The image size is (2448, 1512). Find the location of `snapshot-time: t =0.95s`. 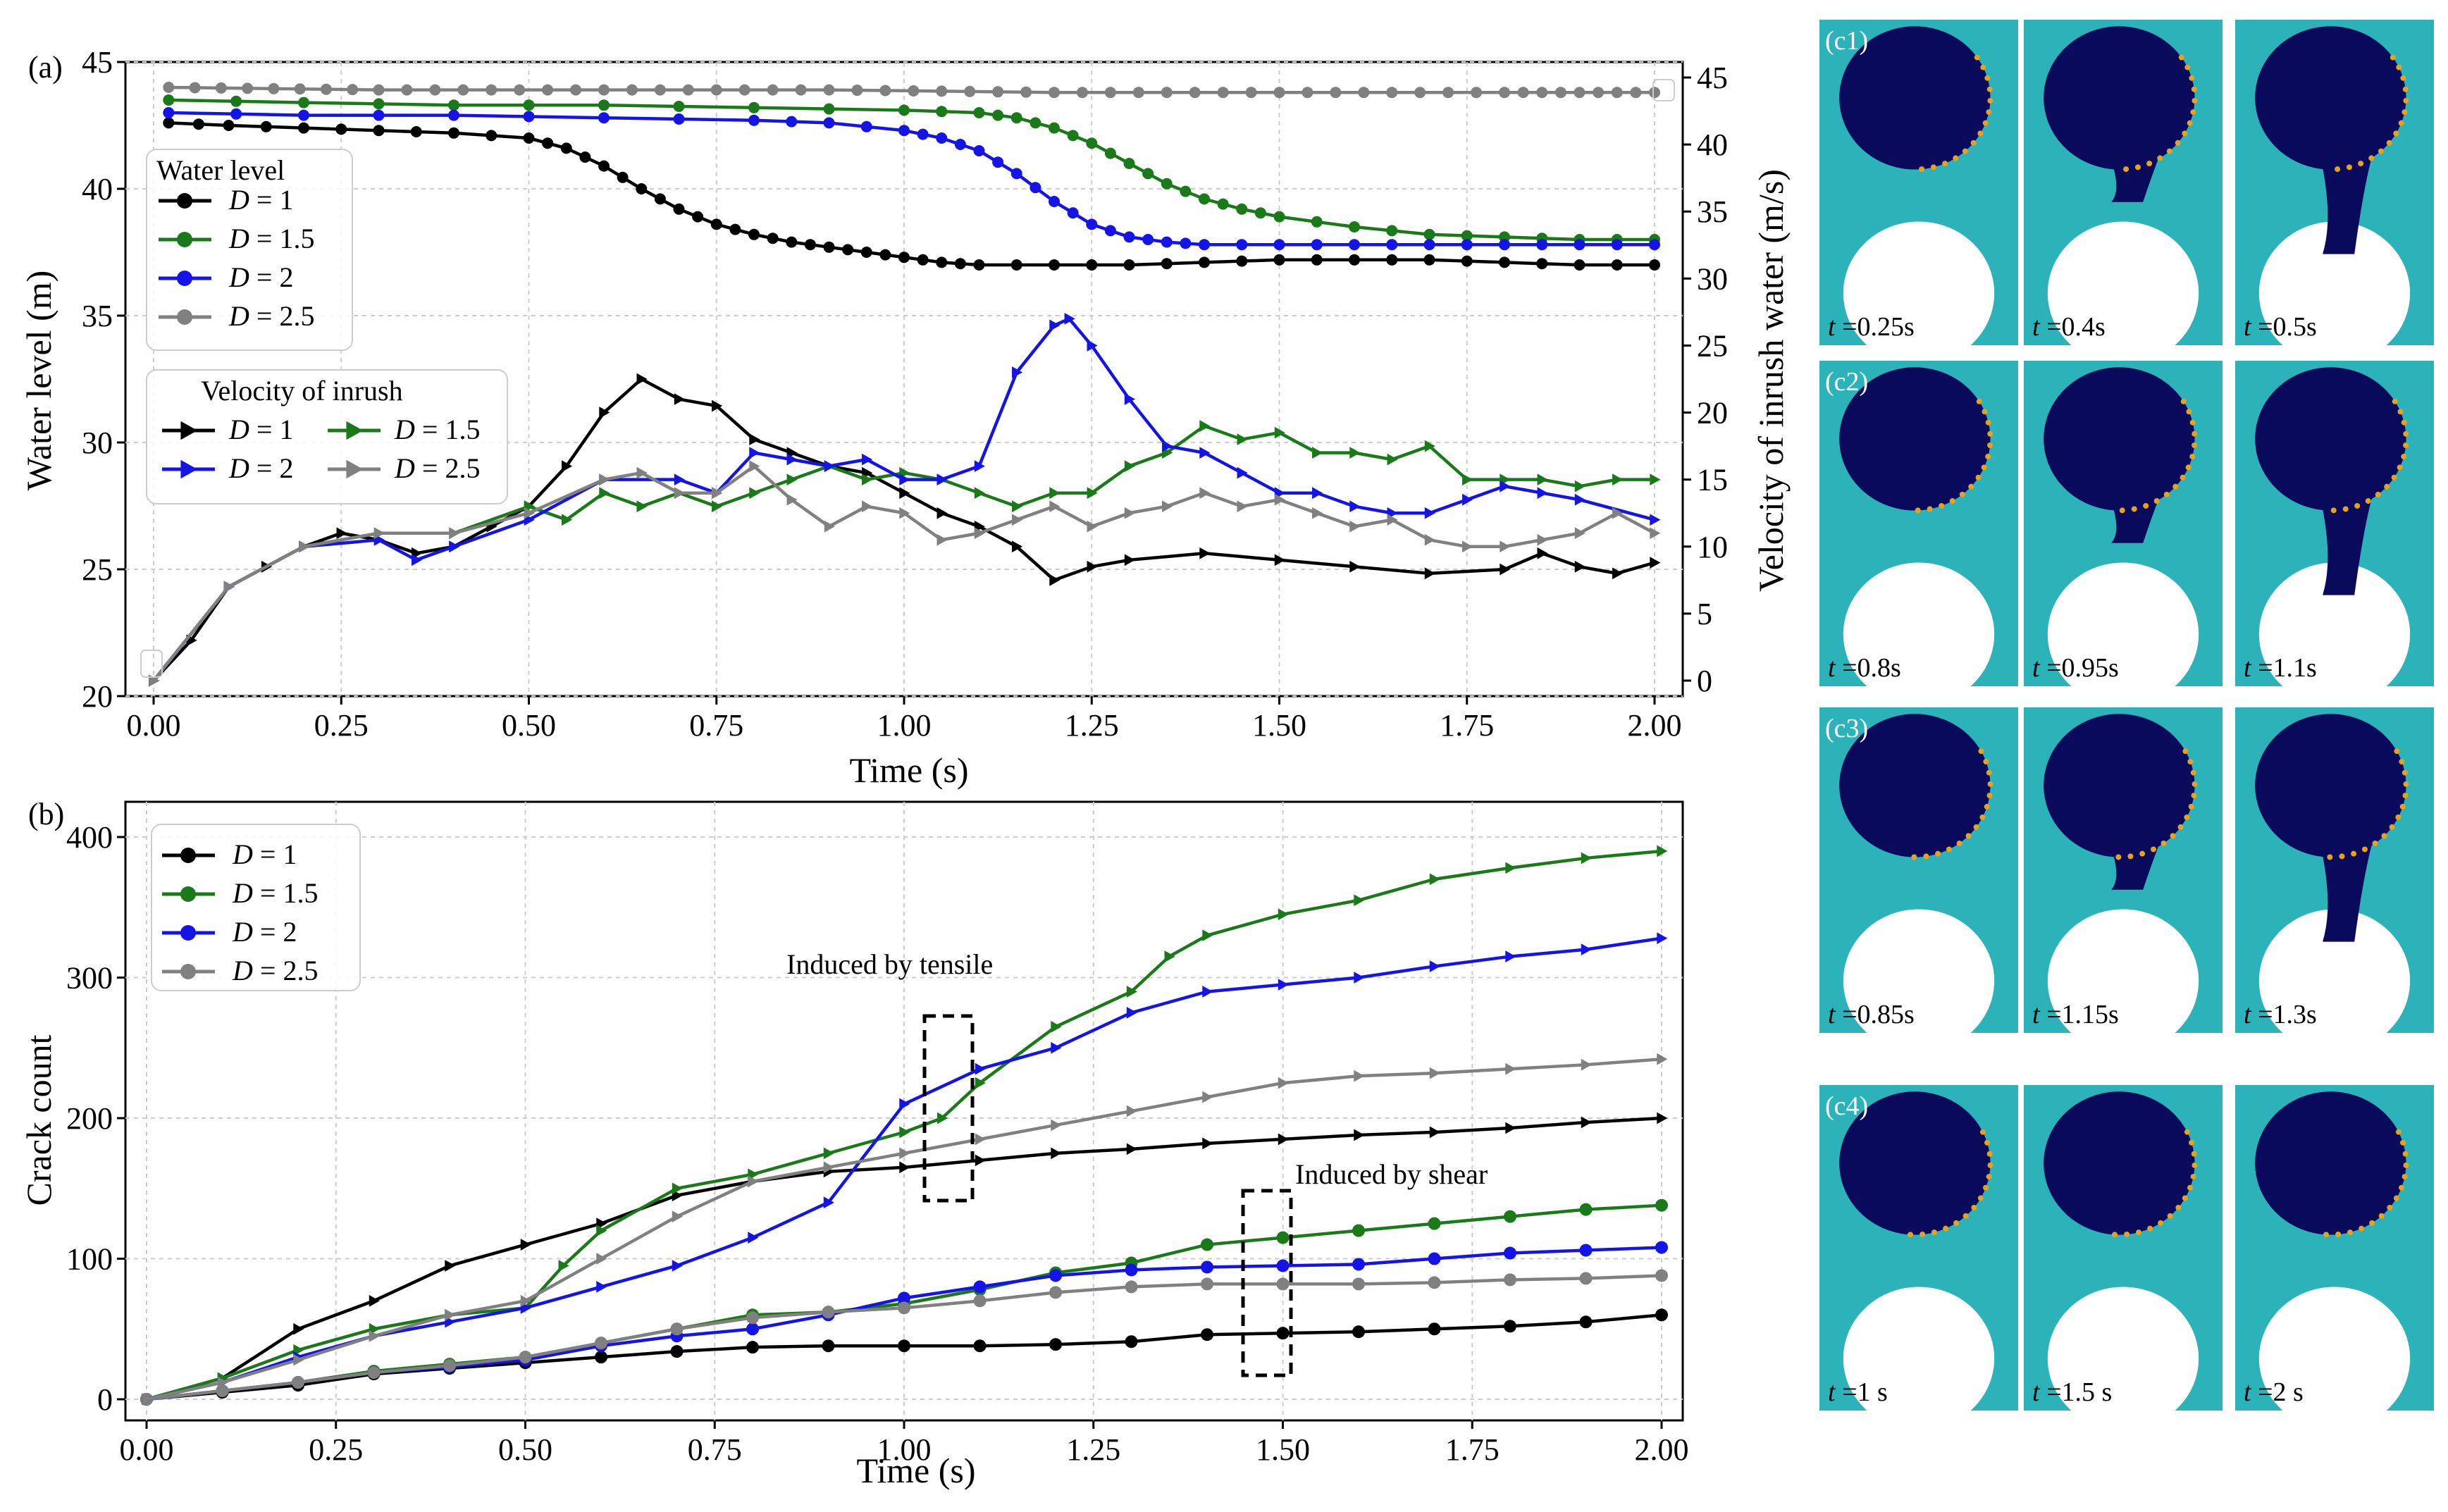

snapshot-time: t =0.95s is located at coordinates (2075, 668).